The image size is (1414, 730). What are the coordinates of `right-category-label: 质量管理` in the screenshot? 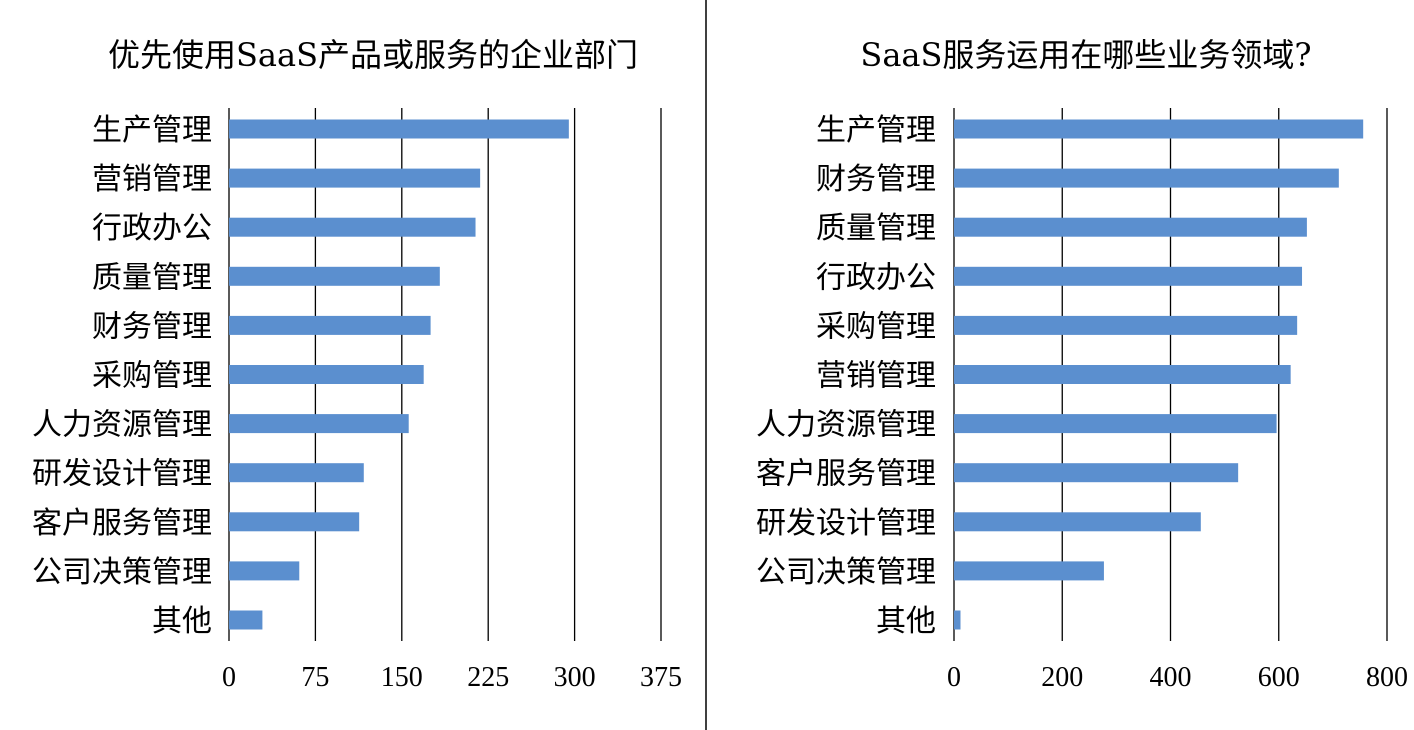 It's located at (876, 228).